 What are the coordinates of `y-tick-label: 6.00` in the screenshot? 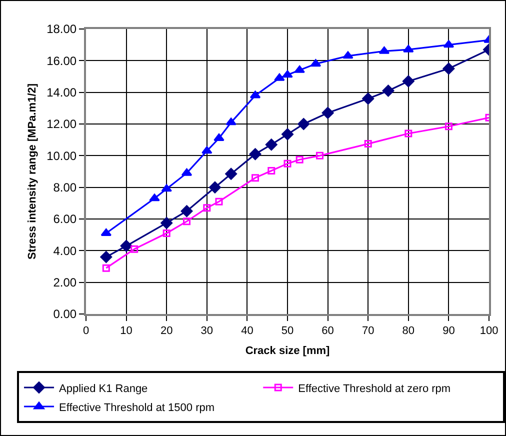 It's located at (65, 219).